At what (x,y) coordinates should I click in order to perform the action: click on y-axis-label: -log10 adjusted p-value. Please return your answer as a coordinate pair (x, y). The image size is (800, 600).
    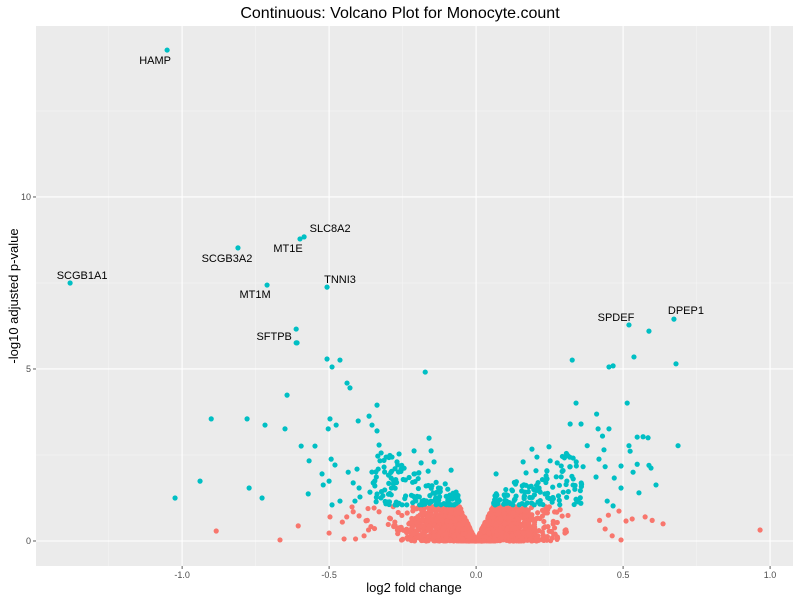
    Looking at the image, I should click on (13, 295).